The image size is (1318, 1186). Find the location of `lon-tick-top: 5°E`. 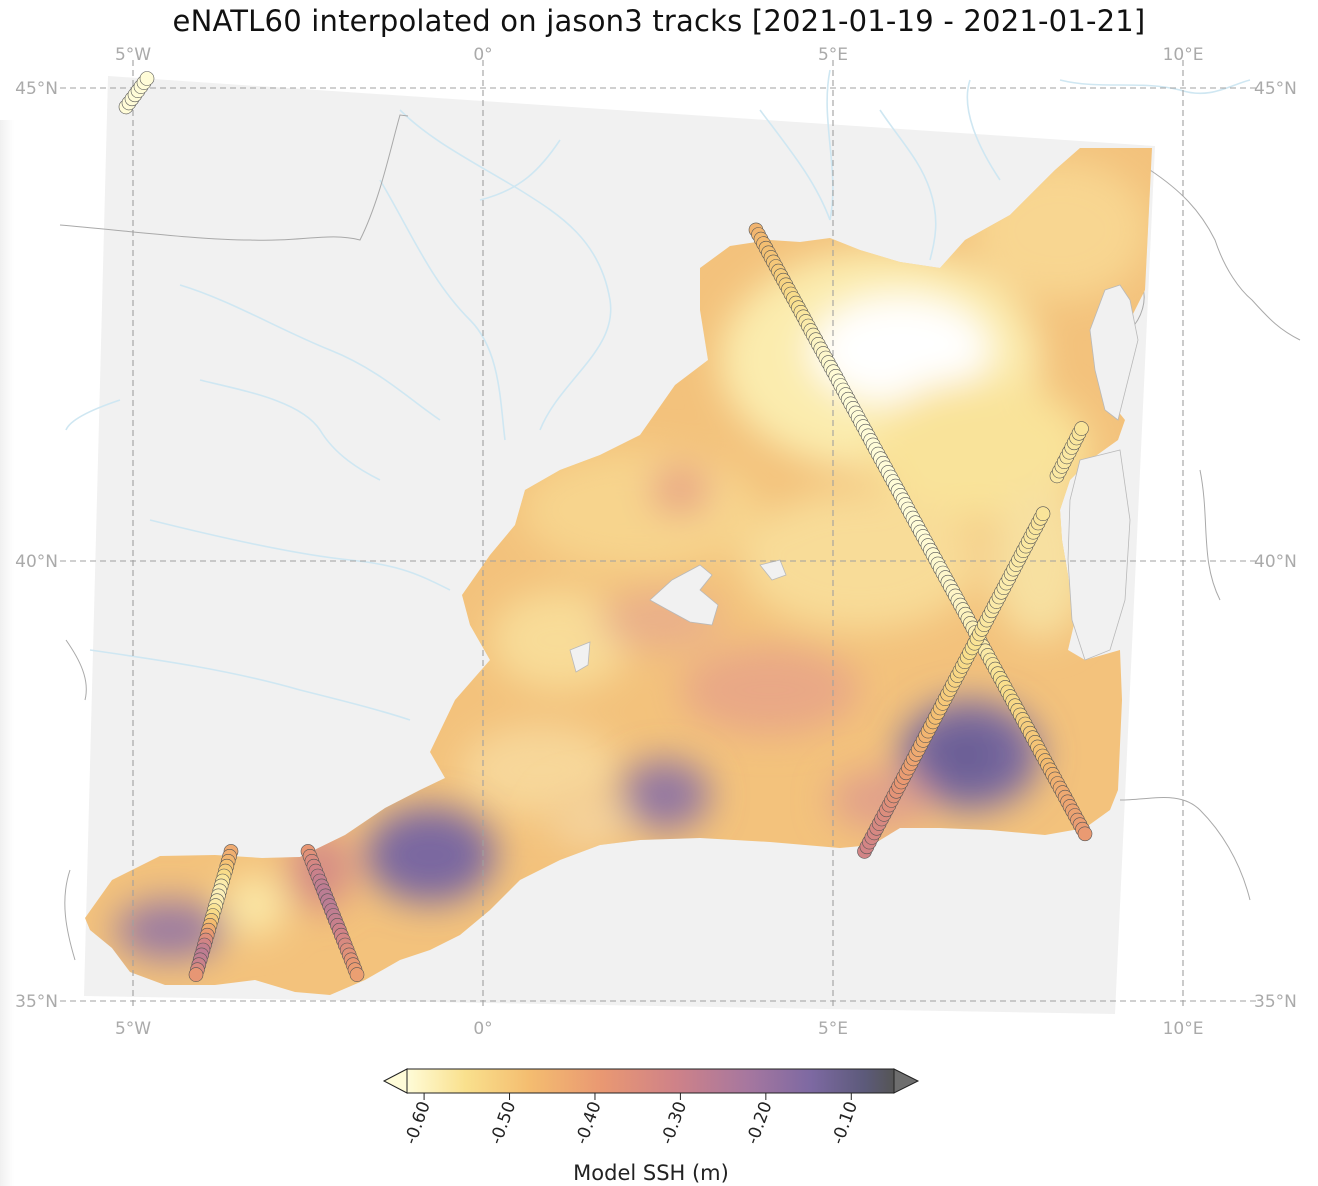

lon-tick-top: 5°E is located at coordinates (833, 55).